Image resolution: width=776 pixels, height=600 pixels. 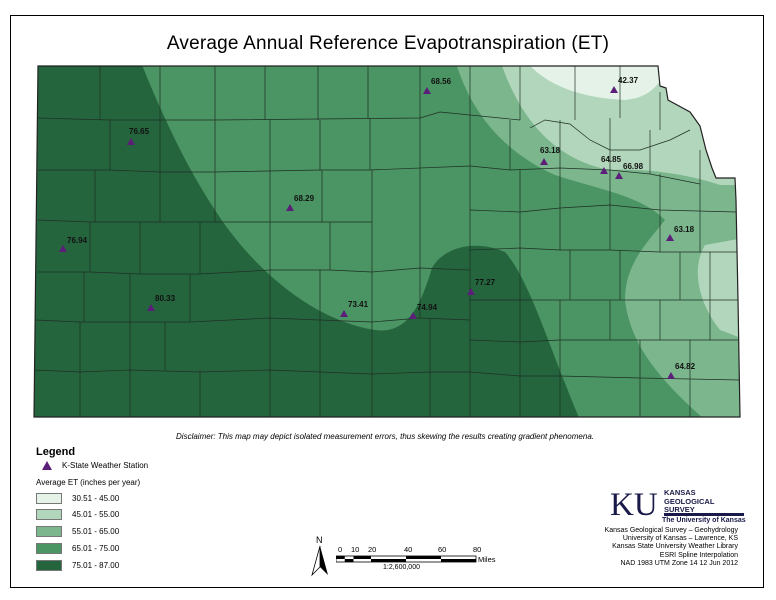 What do you see at coordinates (477, 549) in the screenshot?
I see `scale-tick: 80` at bounding box center [477, 549].